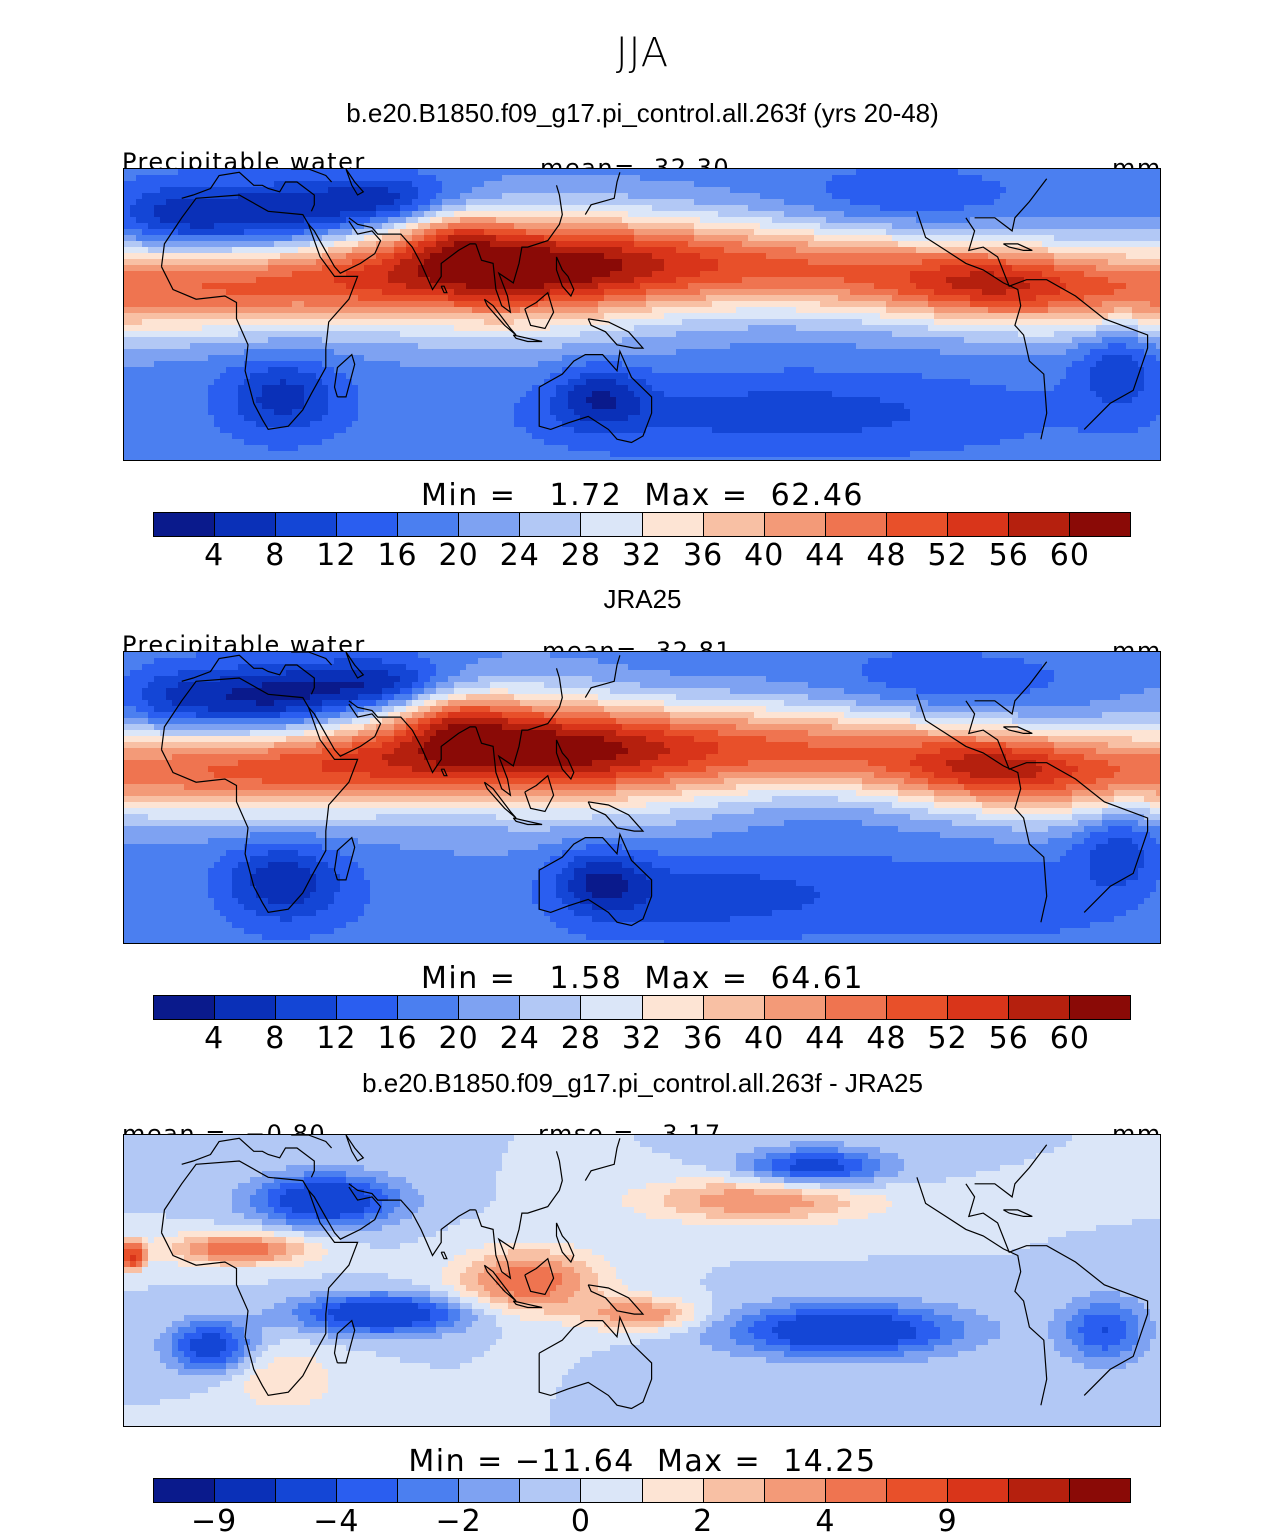 Image resolution: width=1285 pixels, height=1540 pixels. Describe the element at coordinates (581, 1038) in the screenshot. I see `colorbar-tick-label: 28` at that location.